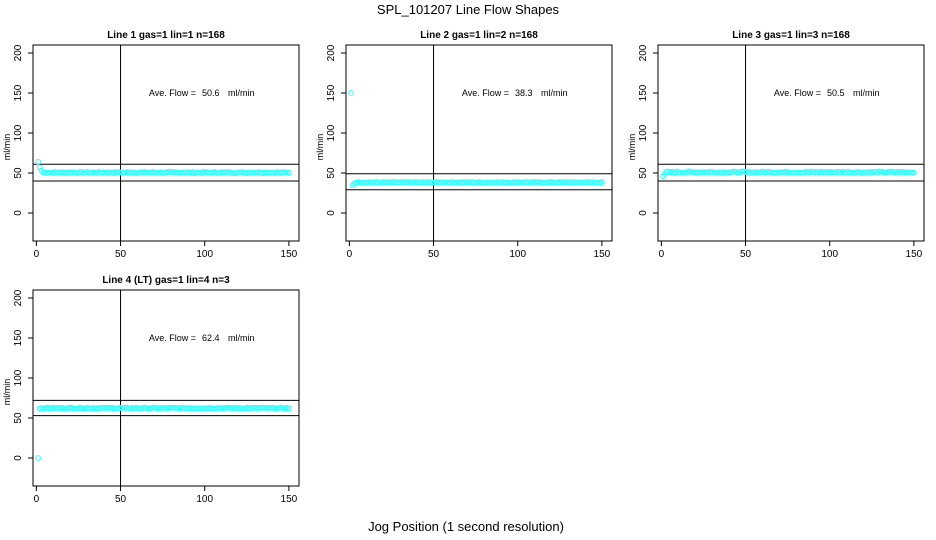  What do you see at coordinates (166, 280) in the screenshot?
I see `panel-title: Line 4 (LT) gas=1 lin=4 n=3` at bounding box center [166, 280].